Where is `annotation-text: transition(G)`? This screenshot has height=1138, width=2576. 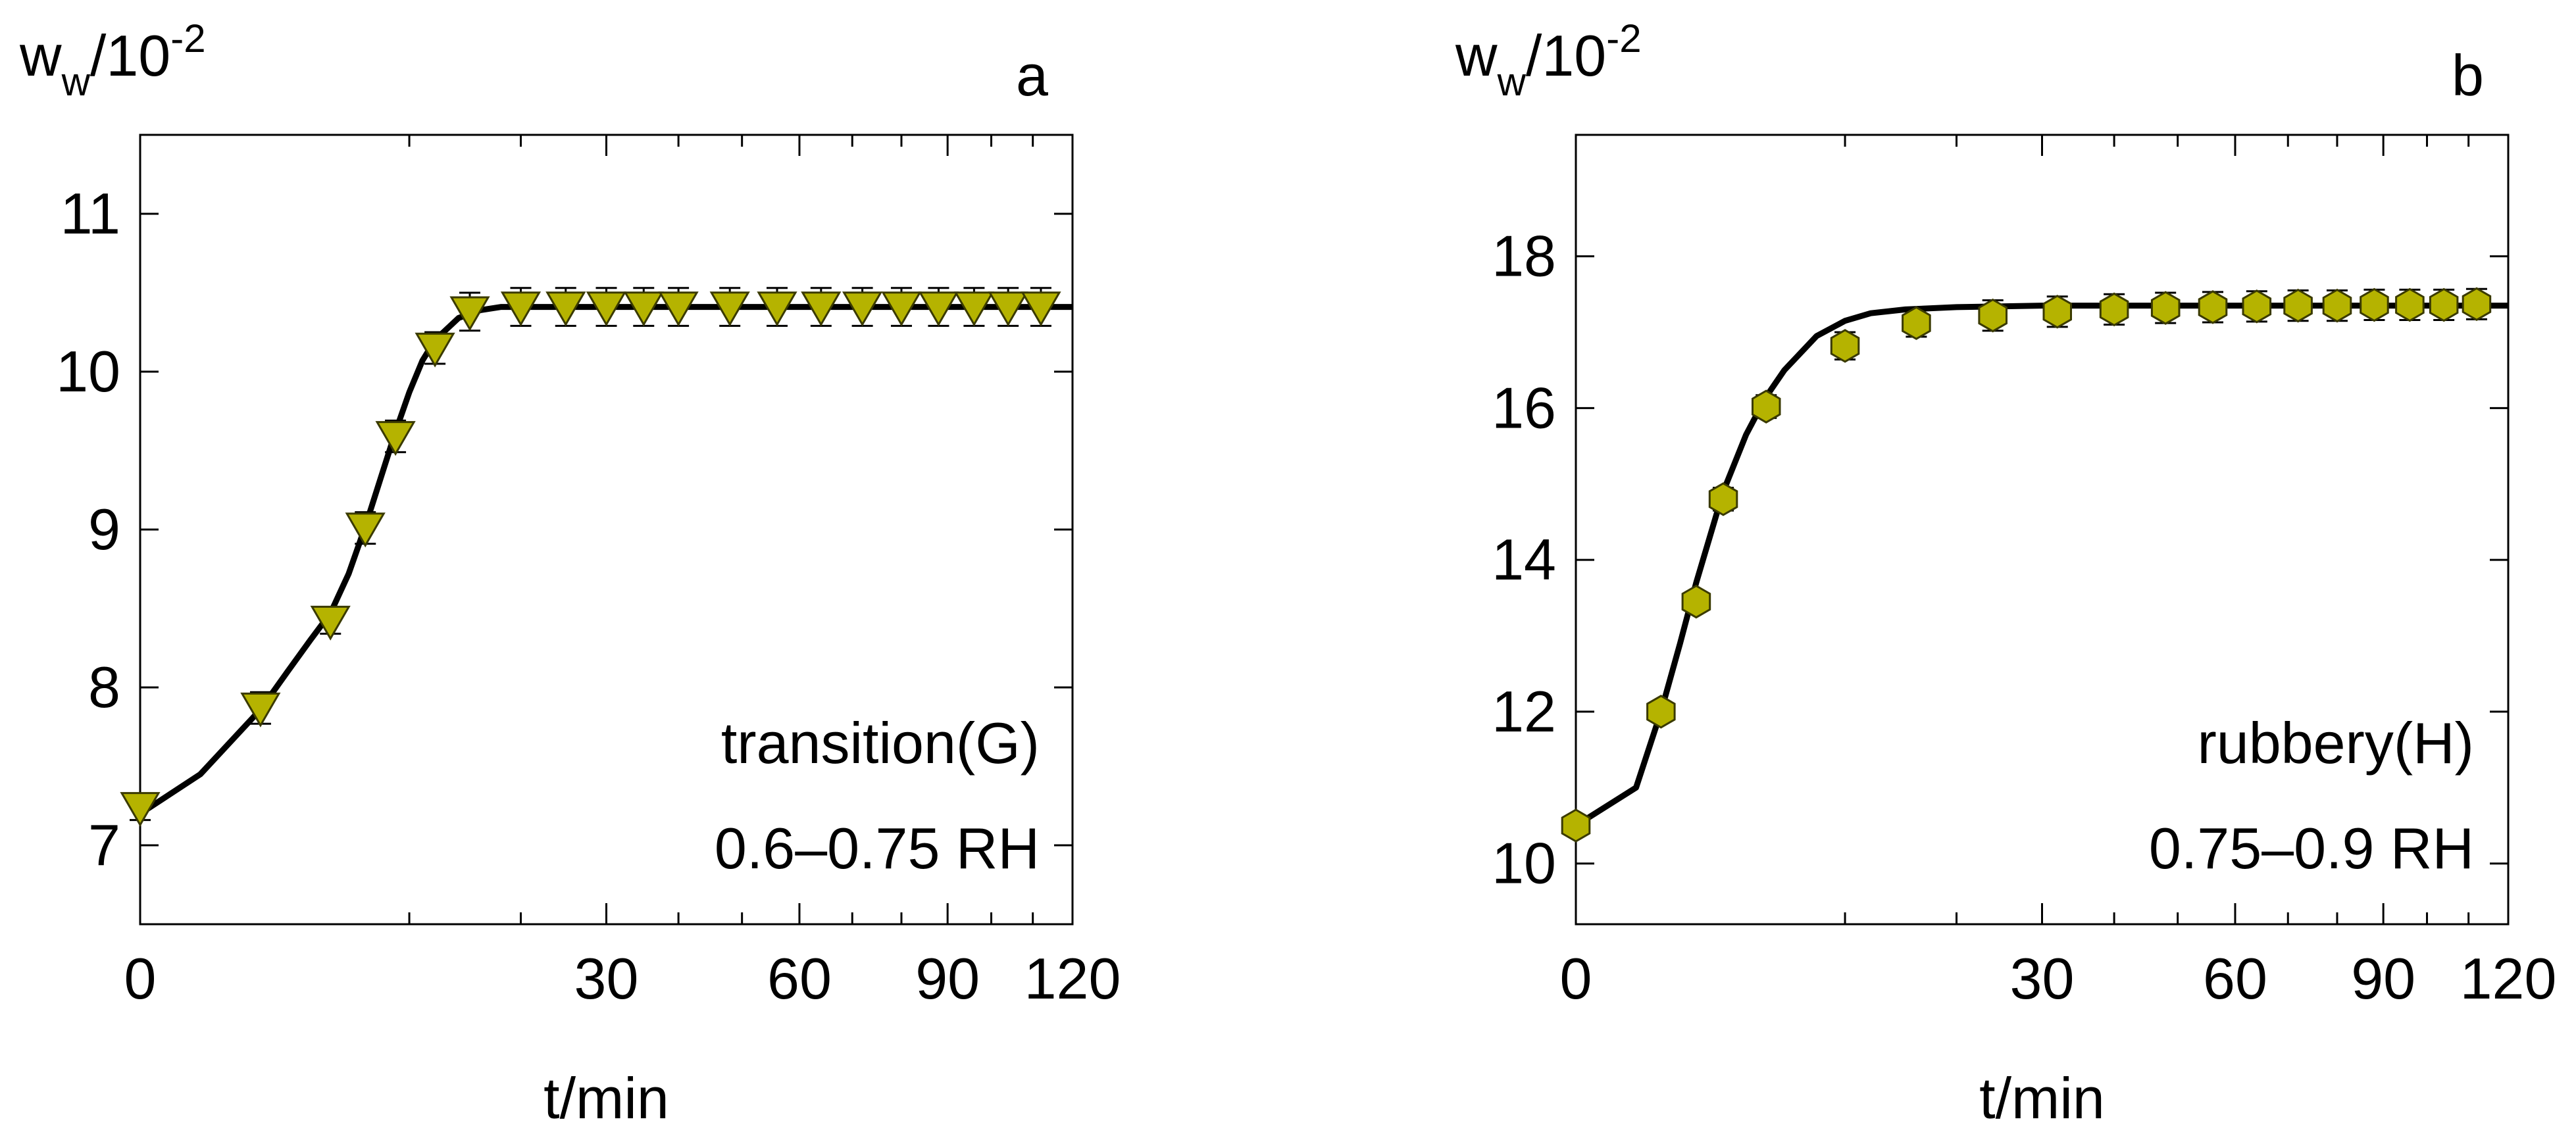 annotation-text: transition(G) is located at coordinates (880, 743).